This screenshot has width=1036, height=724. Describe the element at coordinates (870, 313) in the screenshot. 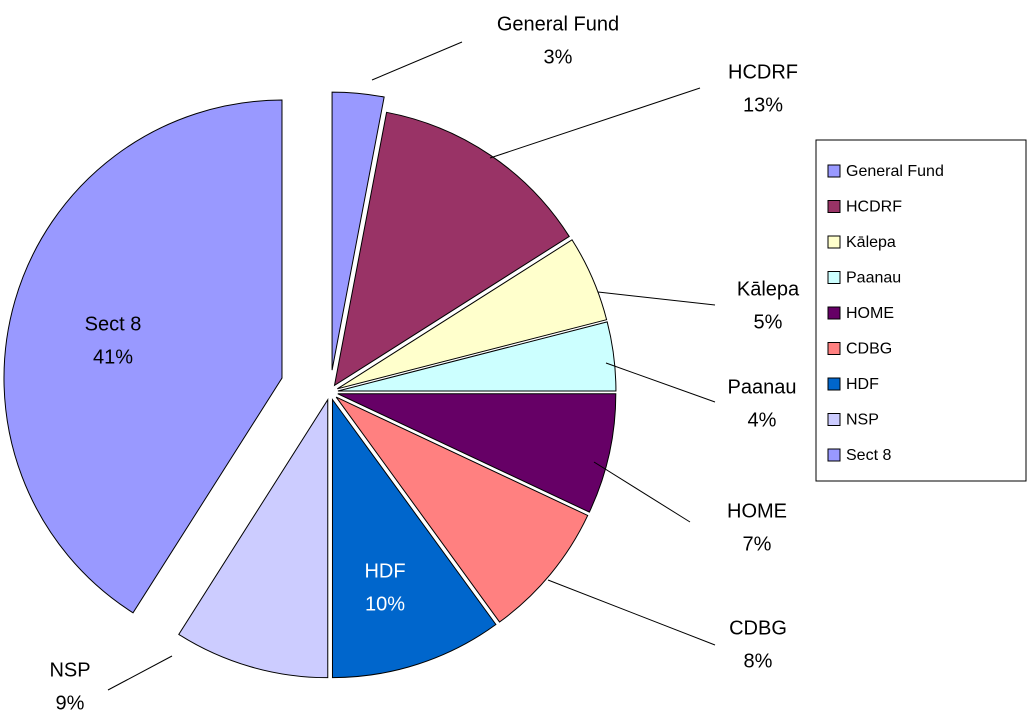

I see `legend-label: HOME` at that location.